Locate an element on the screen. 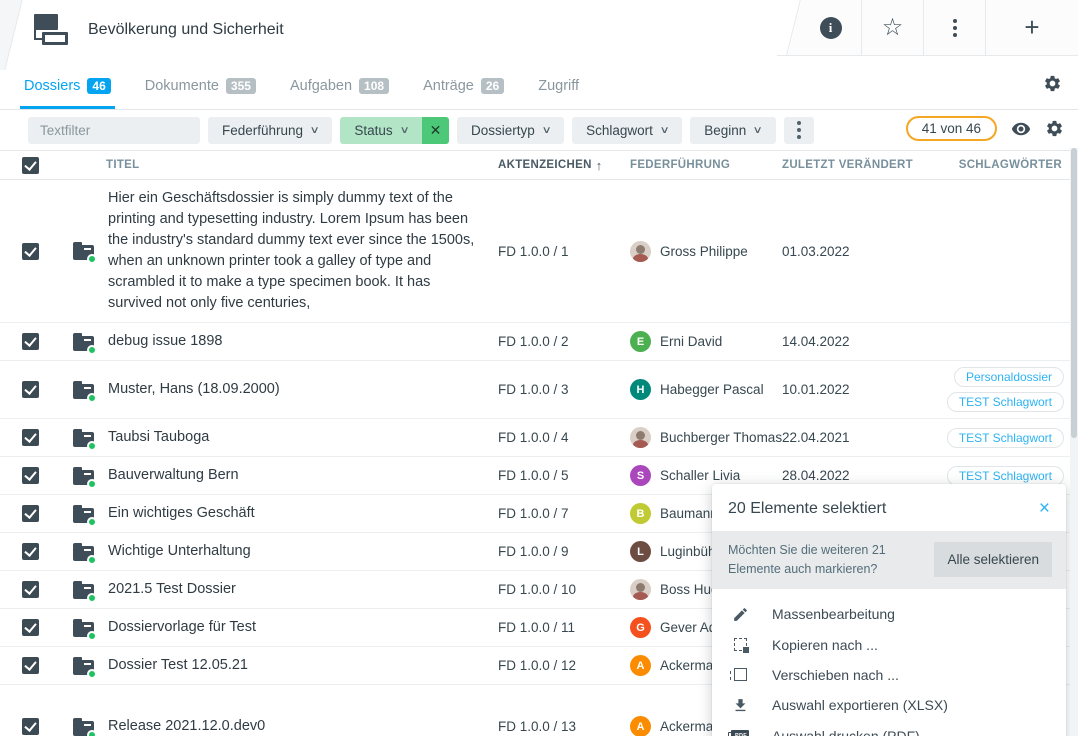 Image resolution: width=1078 pixels, height=736 pixels. aktenzeichen-value: FD 1.0.0 / 2 is located at coordinates (533, 342).